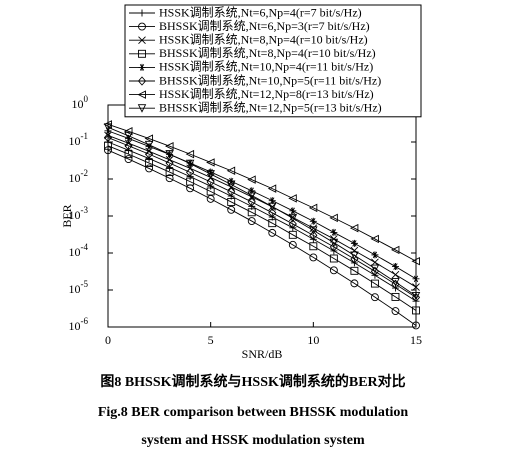 The width and height of the screenshot is (506, 460). I want to click on caption-cn: 图8 BHSSK调制系统与HSSK调制系统的BER对比, so click(252, 381).